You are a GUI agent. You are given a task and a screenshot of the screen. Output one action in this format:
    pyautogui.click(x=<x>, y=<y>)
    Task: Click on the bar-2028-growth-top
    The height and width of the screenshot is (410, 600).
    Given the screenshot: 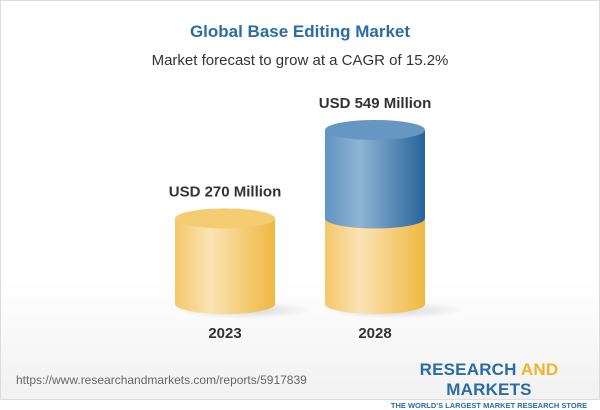 What is the action you would take?
    pyautogui.click(x=375, y=129)
    